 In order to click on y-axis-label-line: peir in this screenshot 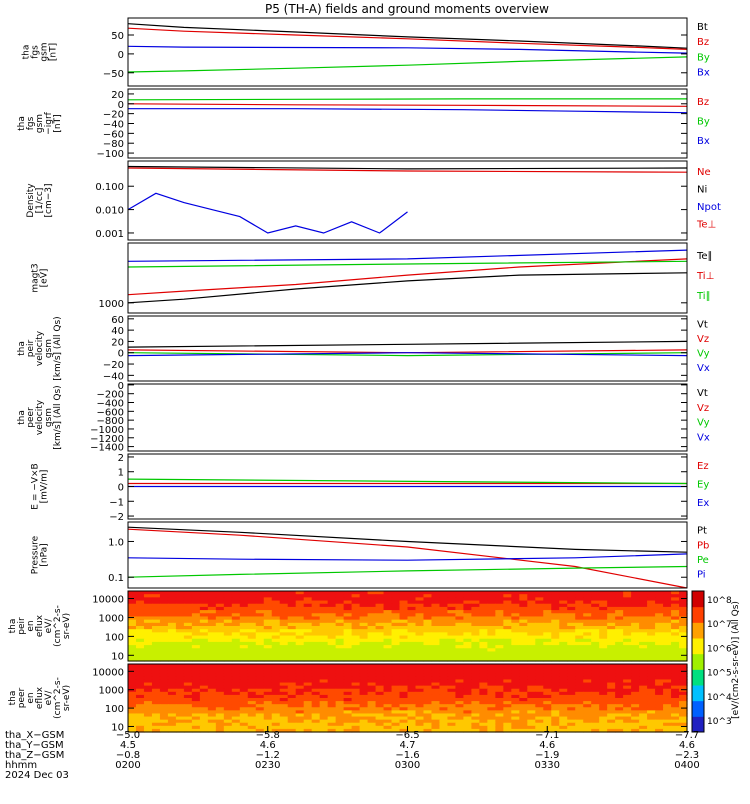, I will do `click(31, 348)`.